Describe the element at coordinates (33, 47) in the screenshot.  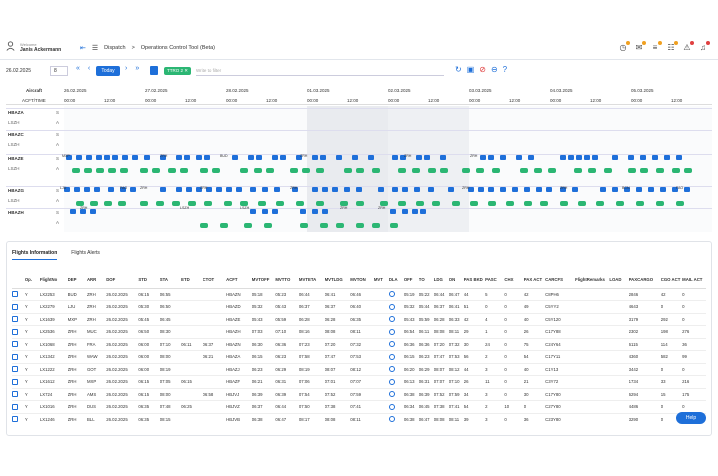
I see `user-profile: Welcome Janis Ackermann` at that location.